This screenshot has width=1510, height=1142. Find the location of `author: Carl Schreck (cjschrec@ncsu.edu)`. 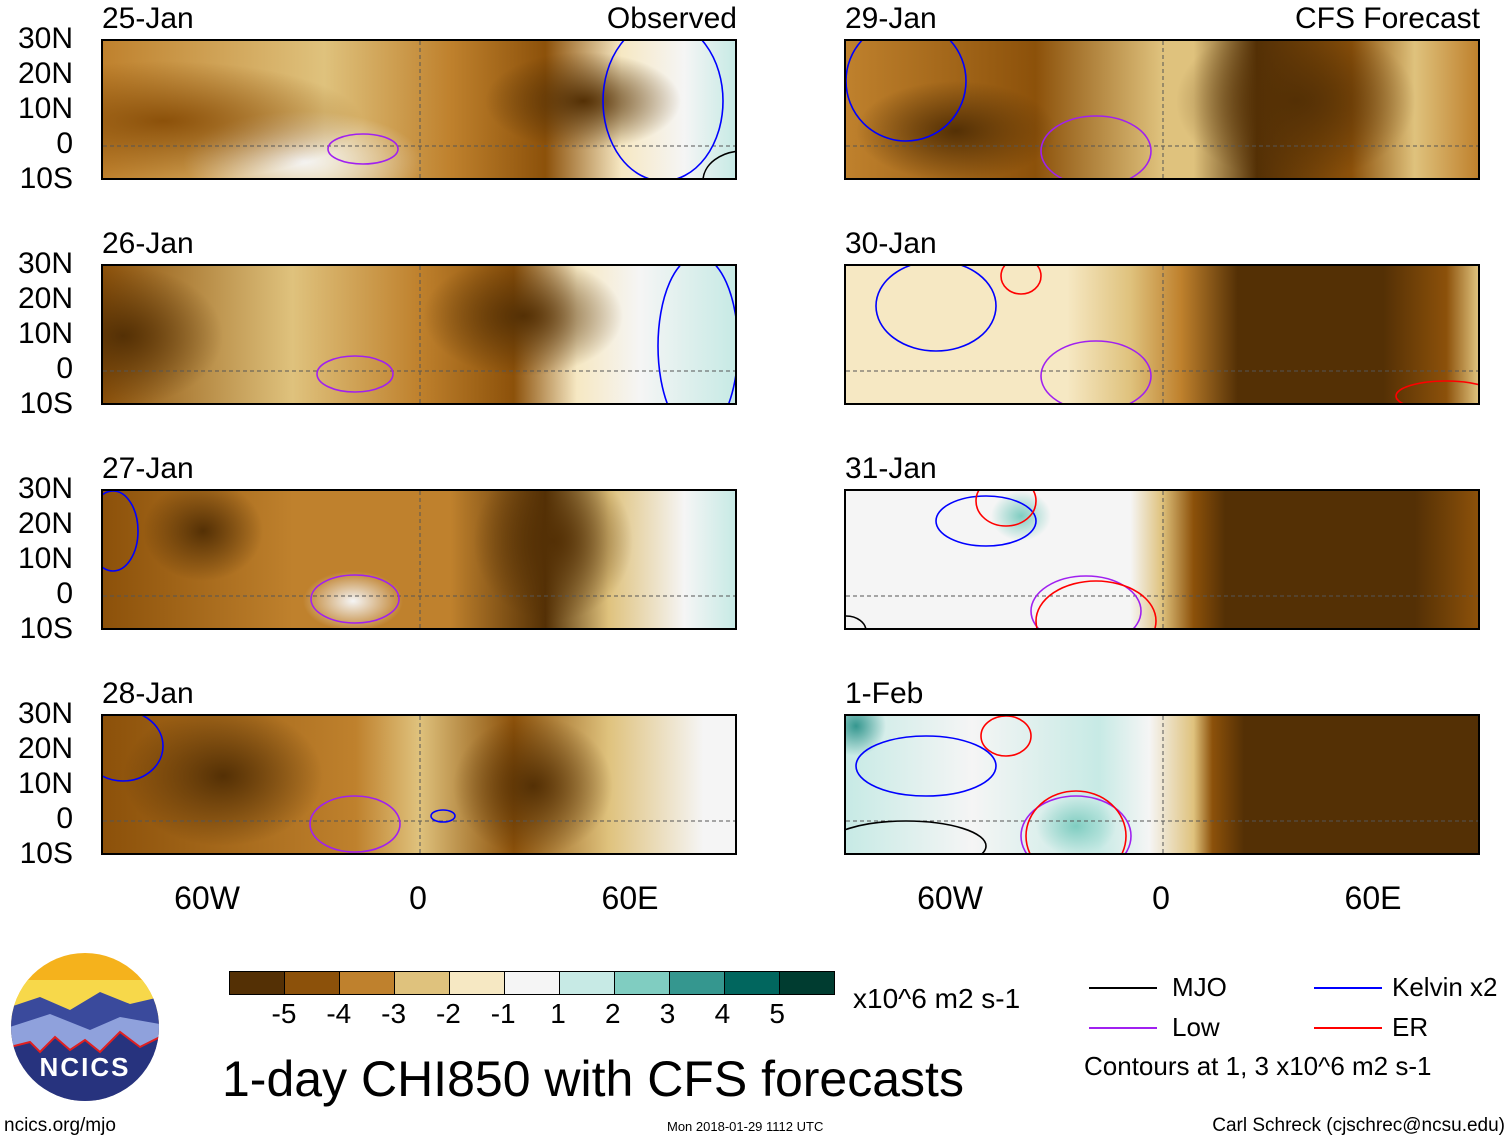

author: Carl Schreck (cjschrec@ncsu.edu) is located at coordinates (1358, 1125).